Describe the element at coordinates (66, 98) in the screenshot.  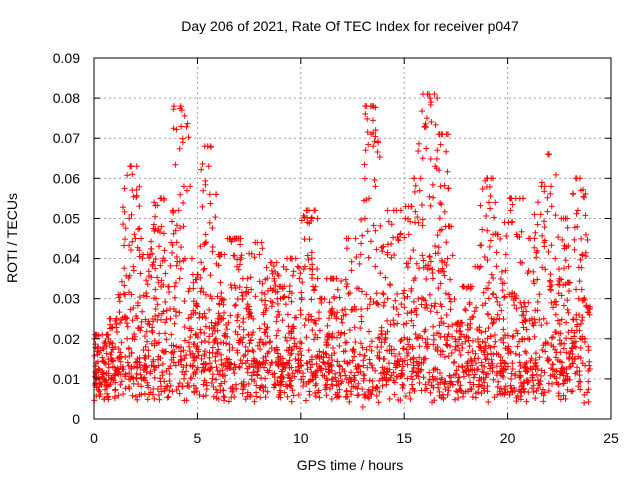
I see `y-tick-label: 0.08` at that location.